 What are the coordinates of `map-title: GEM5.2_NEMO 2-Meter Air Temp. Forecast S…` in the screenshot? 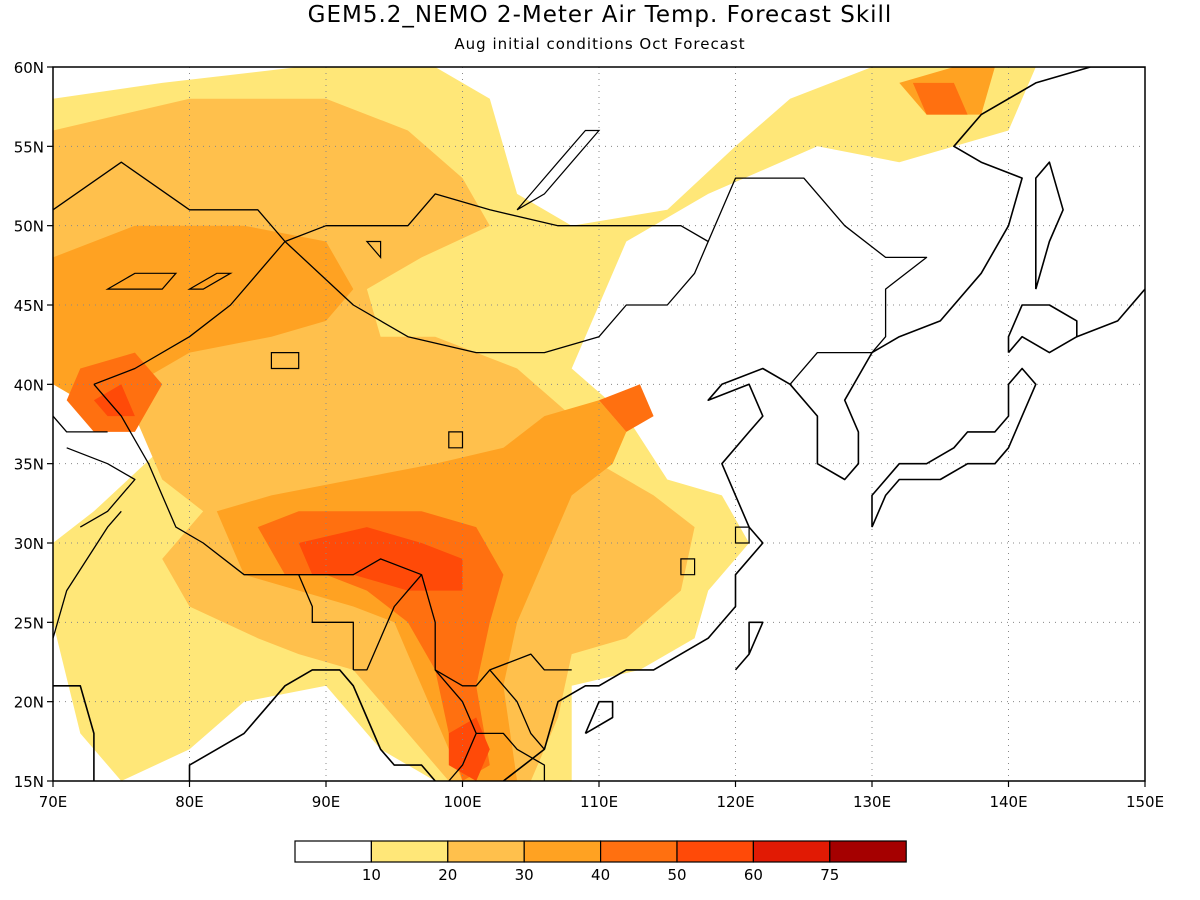 It's located at (600, 15).